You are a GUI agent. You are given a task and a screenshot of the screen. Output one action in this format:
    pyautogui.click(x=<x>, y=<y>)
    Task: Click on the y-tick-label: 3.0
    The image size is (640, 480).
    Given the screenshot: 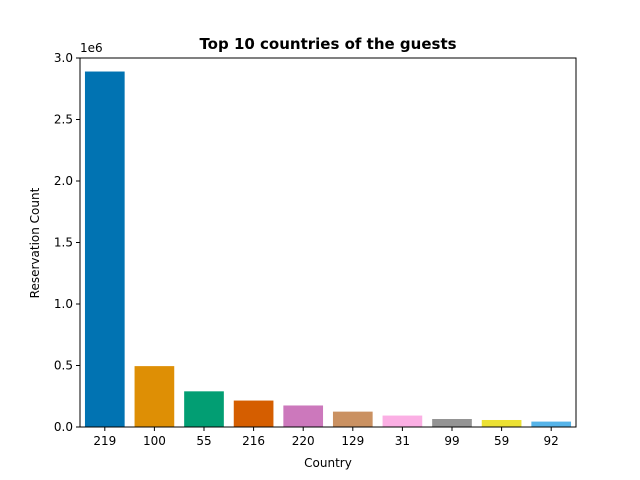 What is the action you would take?
    pyautogui.click(x=63, y=58)
    